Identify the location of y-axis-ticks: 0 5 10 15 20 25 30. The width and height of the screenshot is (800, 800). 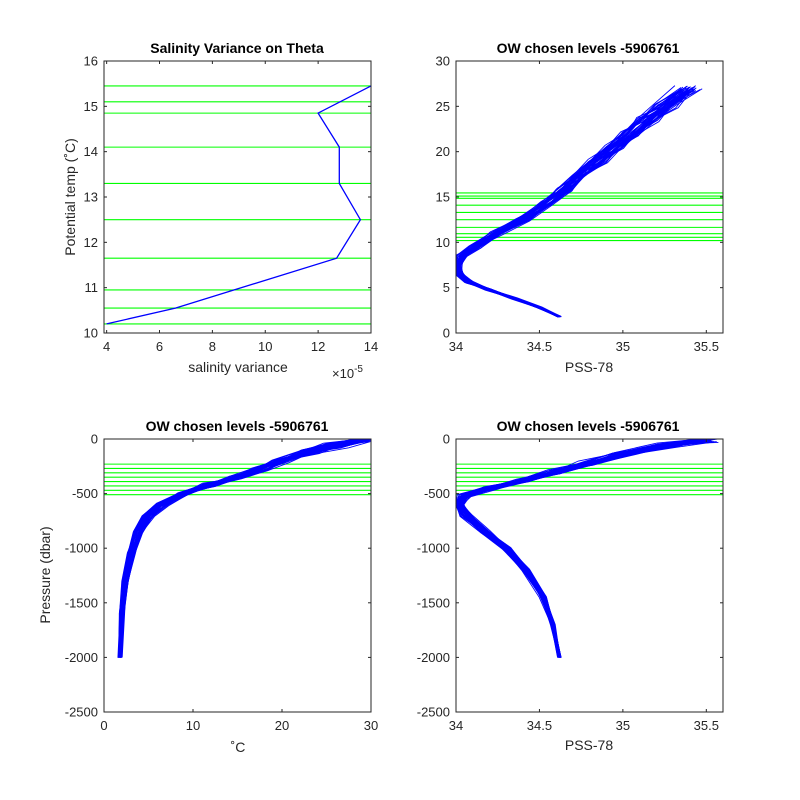
(579, 197).